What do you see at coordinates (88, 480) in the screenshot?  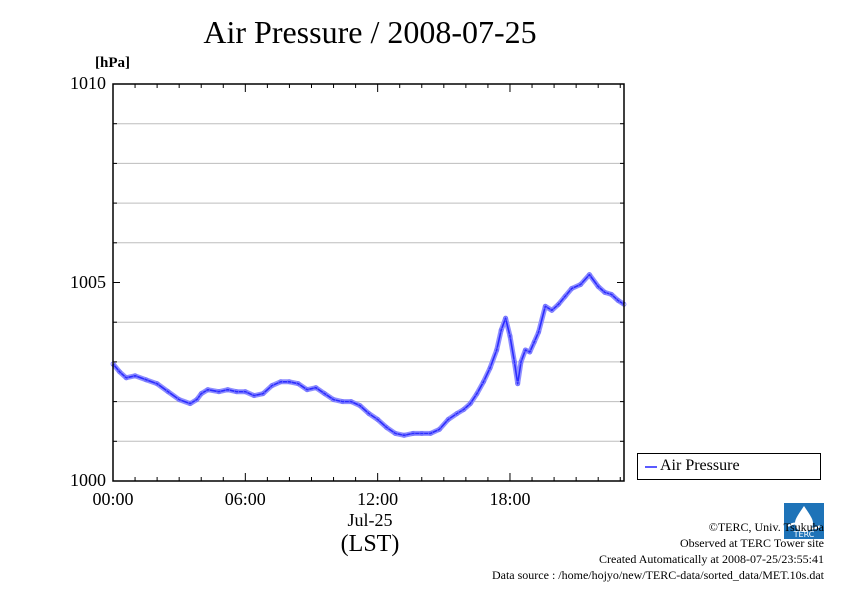 I see `y-tick-label-0: 1000` at bounding box center [88, 480].